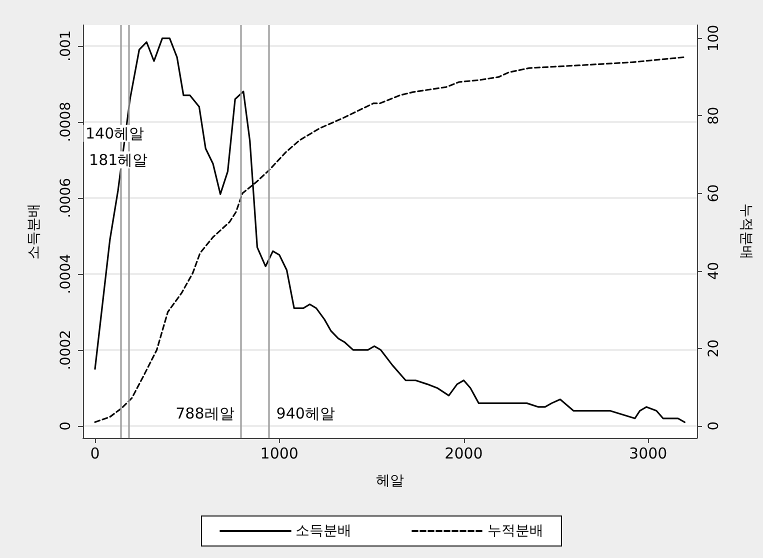 The height and width of the screenshot is (558, 763). What do you see at coordinates (34, 232) in the screenshot?
I see `y-axis-title: 소득분배` at bounding box center [34, 232].